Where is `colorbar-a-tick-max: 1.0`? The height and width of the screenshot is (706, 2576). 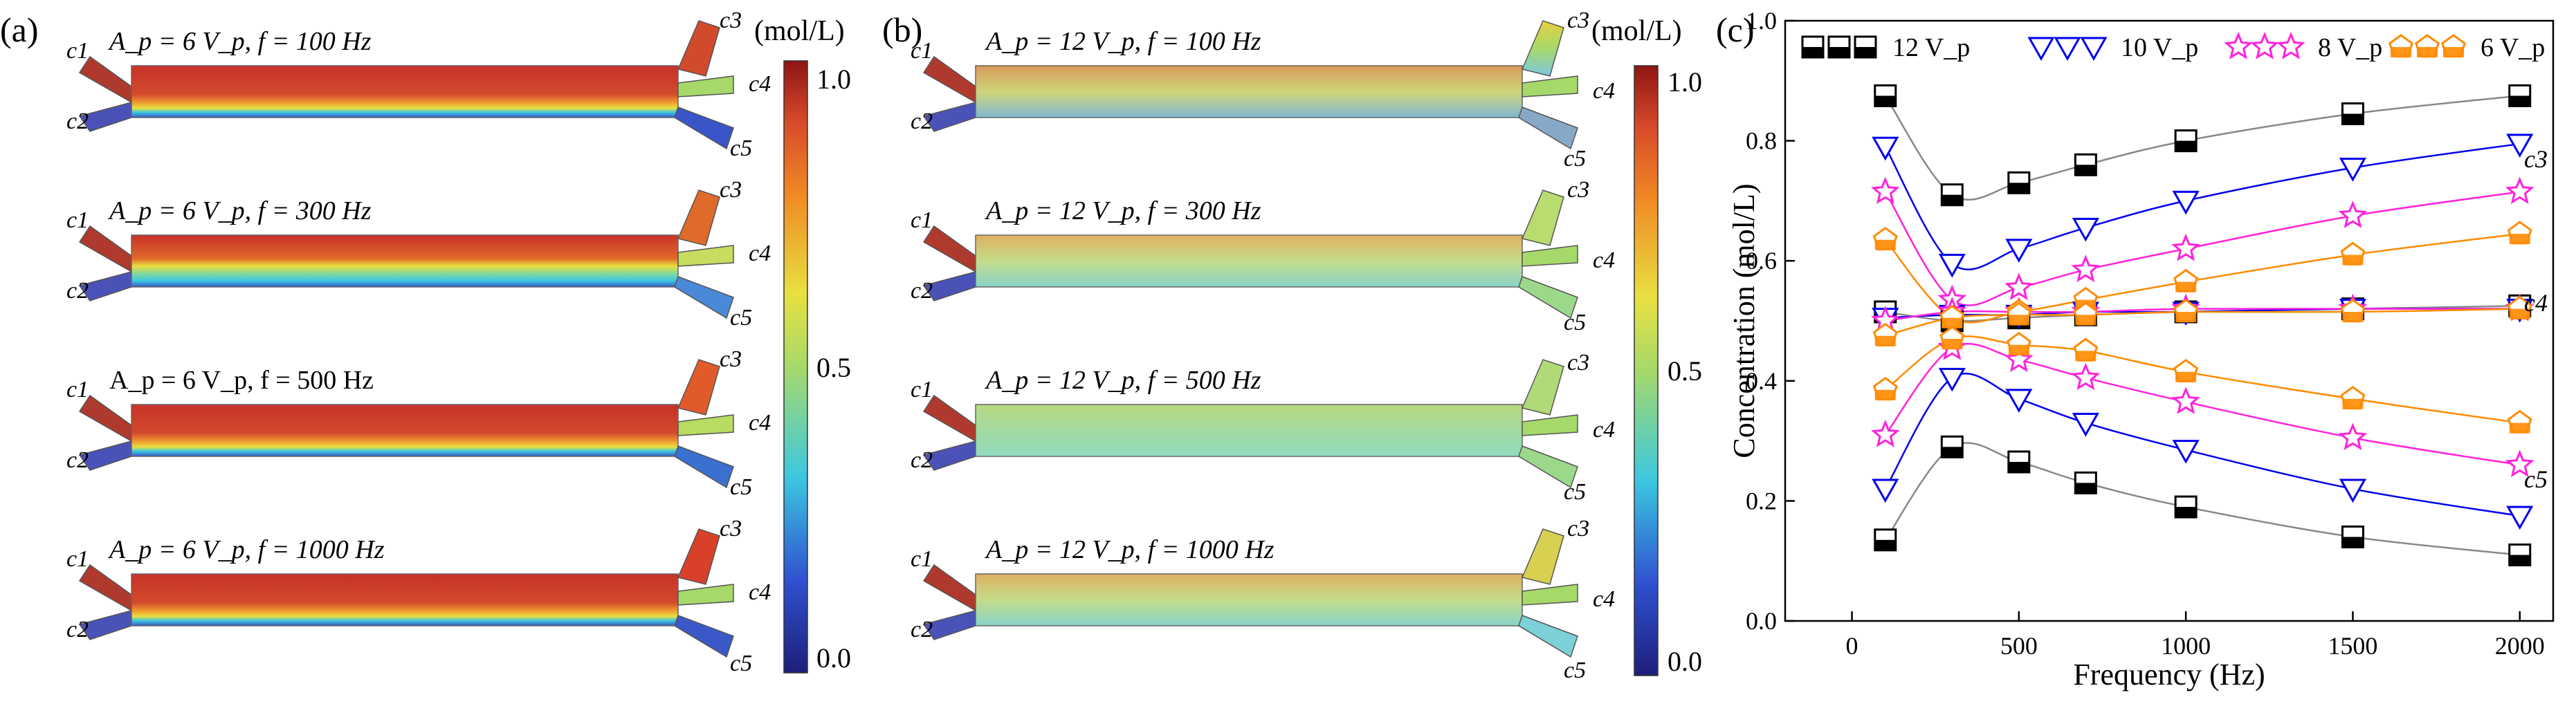
colorbar-a-tick-max: 1.0 is located at coordinates (834, 79).